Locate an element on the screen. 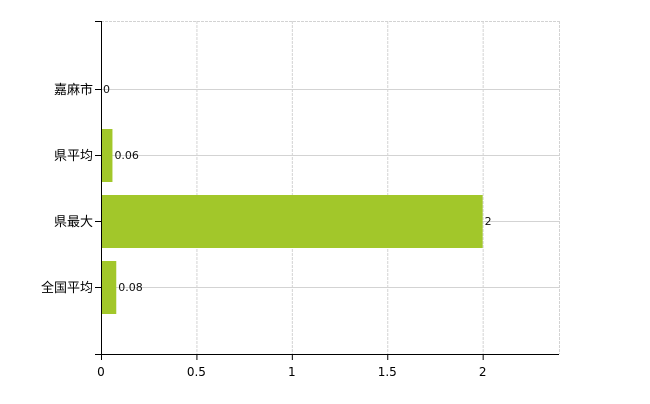 The width and height of the screenshot is (650, 404). y-tick-label: 県最大 is located at coordinates (73, 222).